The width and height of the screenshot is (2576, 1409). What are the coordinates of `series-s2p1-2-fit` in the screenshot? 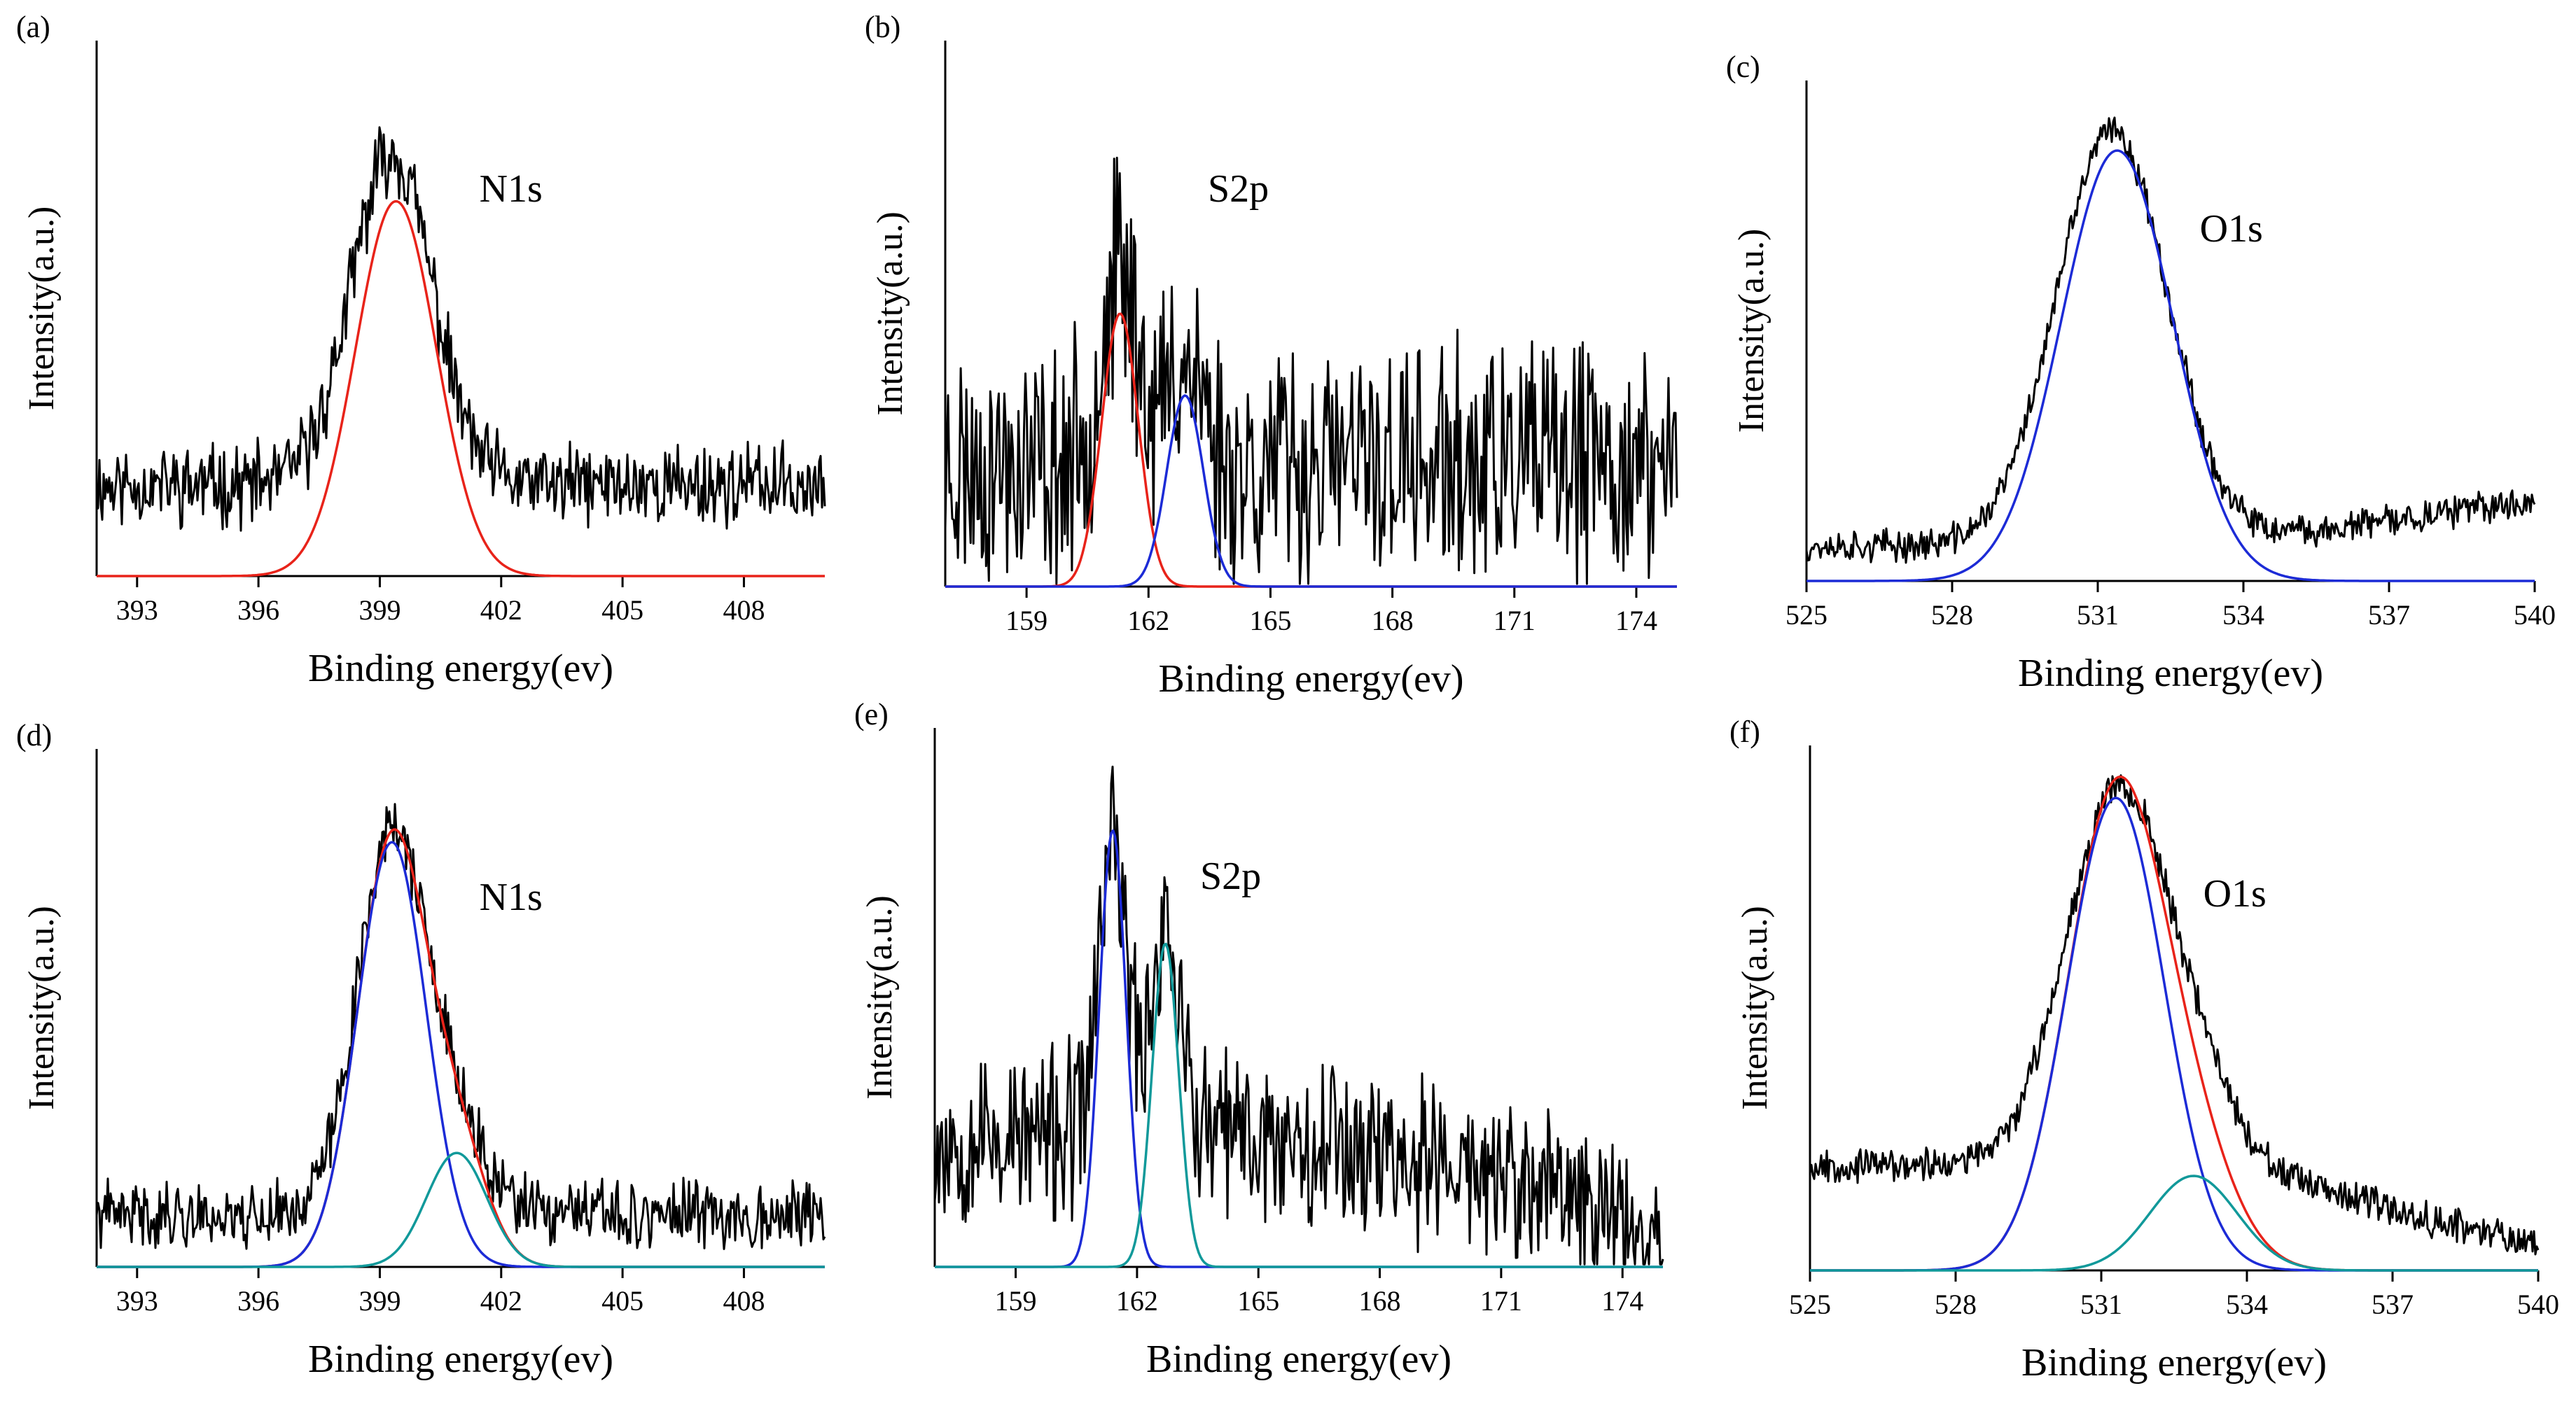 It's located at (1311, 491).